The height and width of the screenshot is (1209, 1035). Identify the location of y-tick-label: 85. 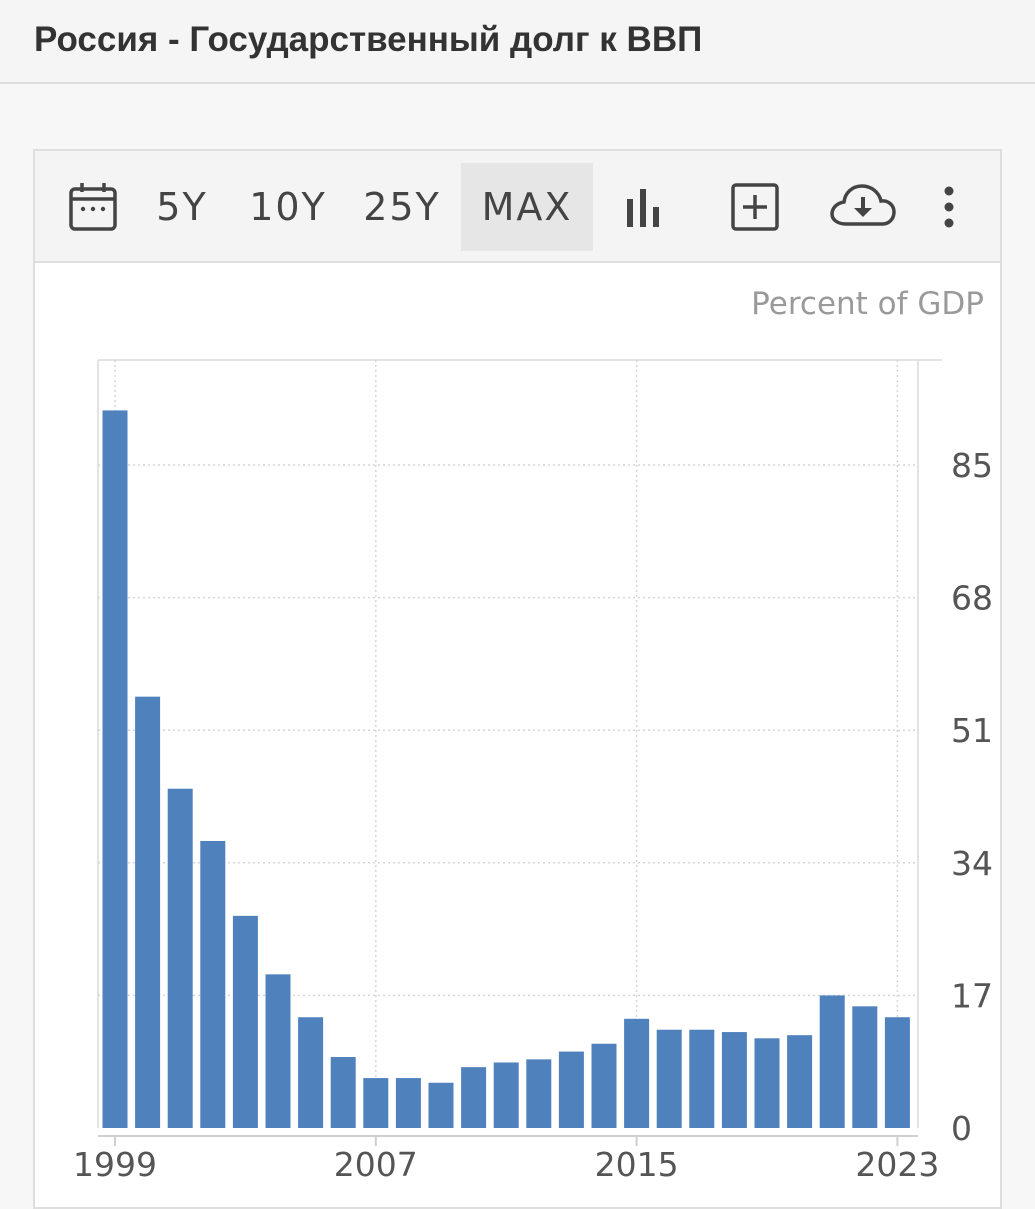
(972, 465).